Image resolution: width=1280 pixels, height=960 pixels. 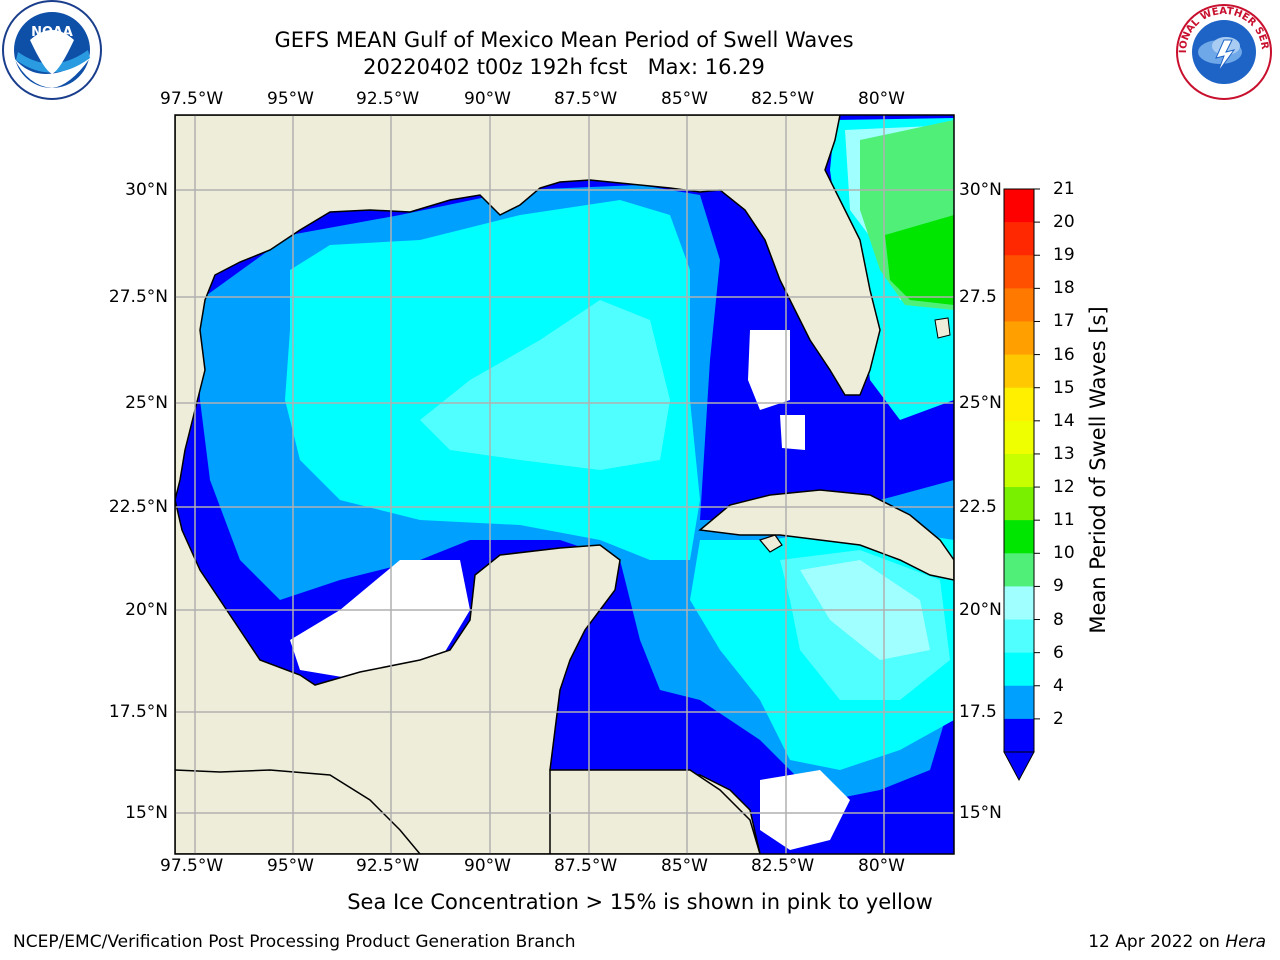 What do you see at coordinates (1064, 553) in the screenshot?
I see `colorbar-tick-label: 10` at bounding box center [1064, 553].